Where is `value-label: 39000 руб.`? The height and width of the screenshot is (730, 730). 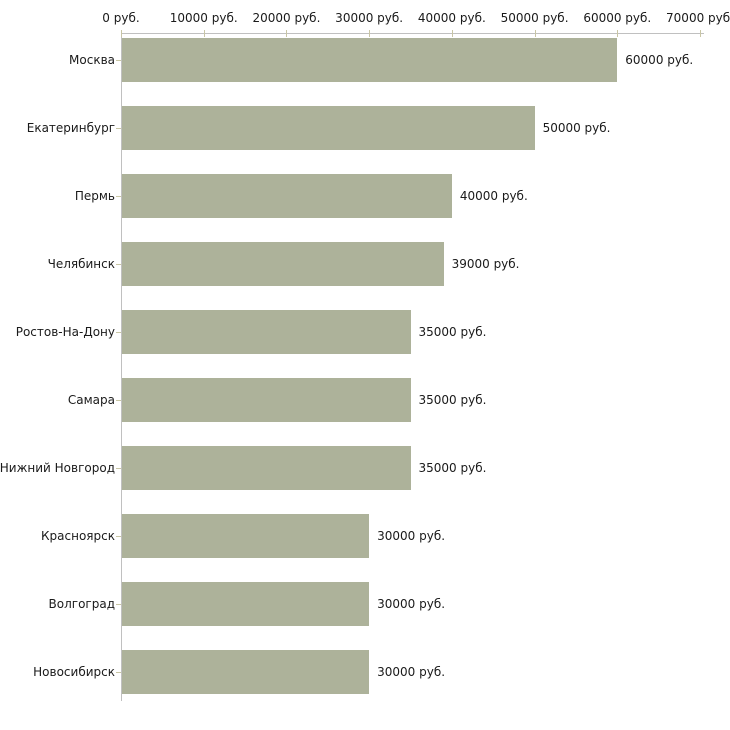 value-label: 39000 руб. is located at coordinates (485, 264).